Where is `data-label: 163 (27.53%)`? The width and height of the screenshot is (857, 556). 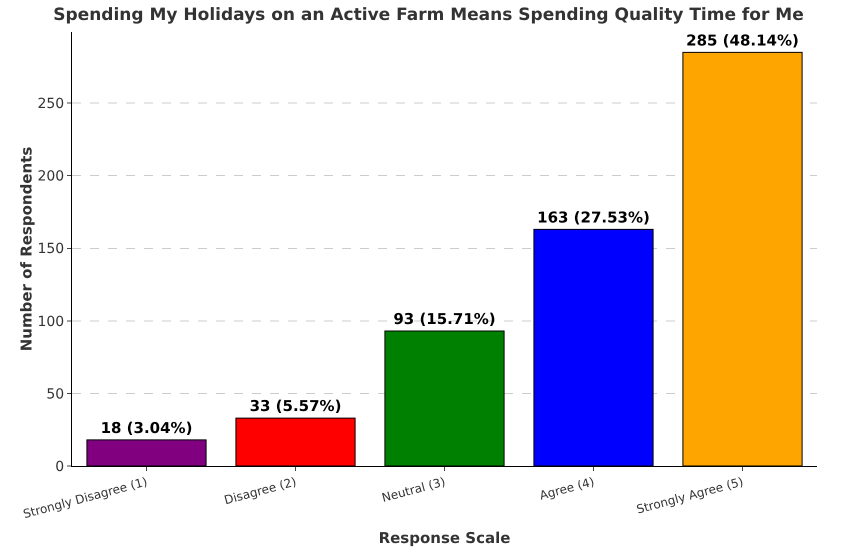 data-label: 163 (27.53%) is located at coordinates (593, 217).